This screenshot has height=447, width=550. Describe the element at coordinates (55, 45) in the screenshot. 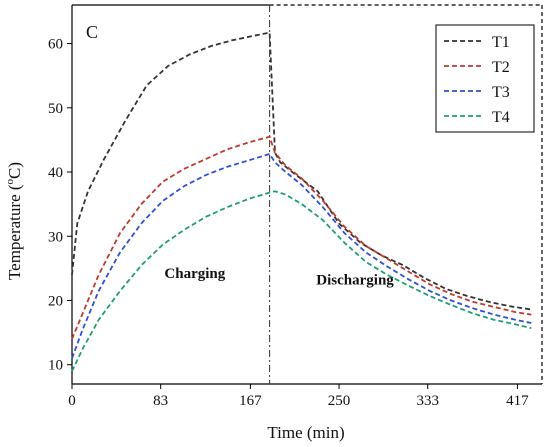

I see `y-tick-label: 60` at that location.